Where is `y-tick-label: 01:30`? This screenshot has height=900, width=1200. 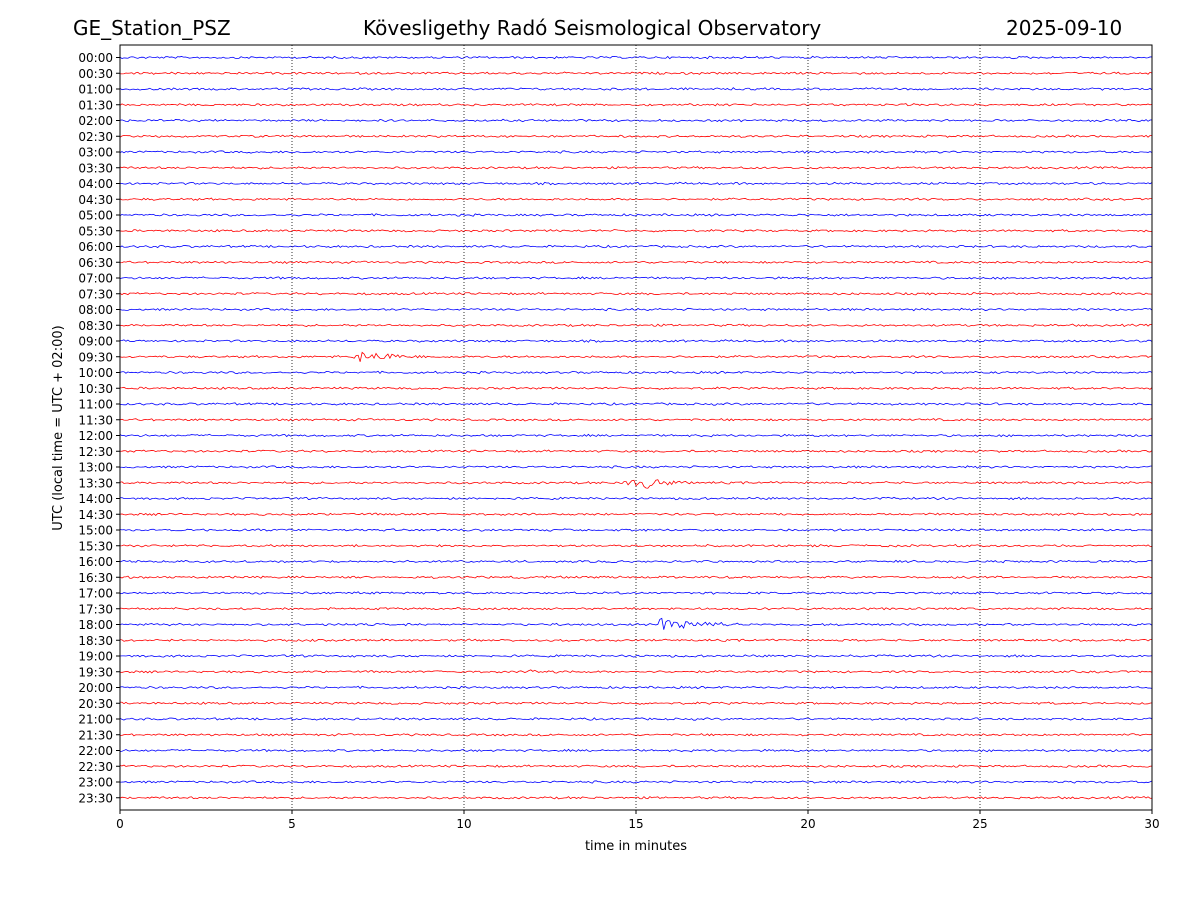
y-tick-label: 01:30 is located at coordinates (95, 105).